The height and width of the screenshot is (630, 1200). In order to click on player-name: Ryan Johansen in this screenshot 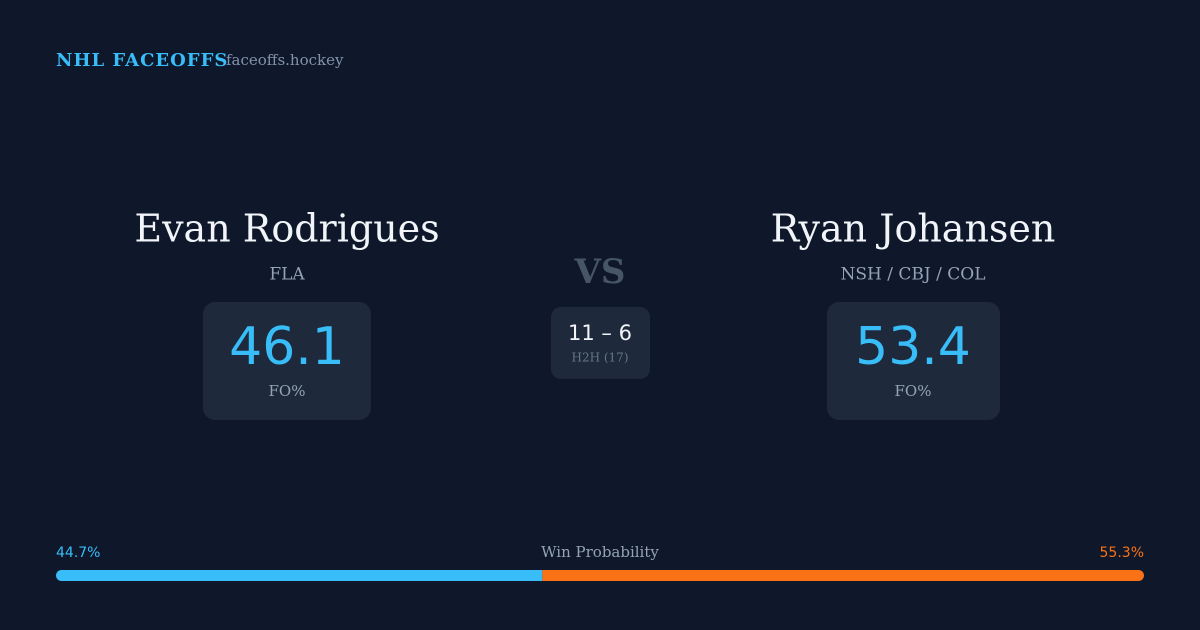, I will do `click(913, 229)`.